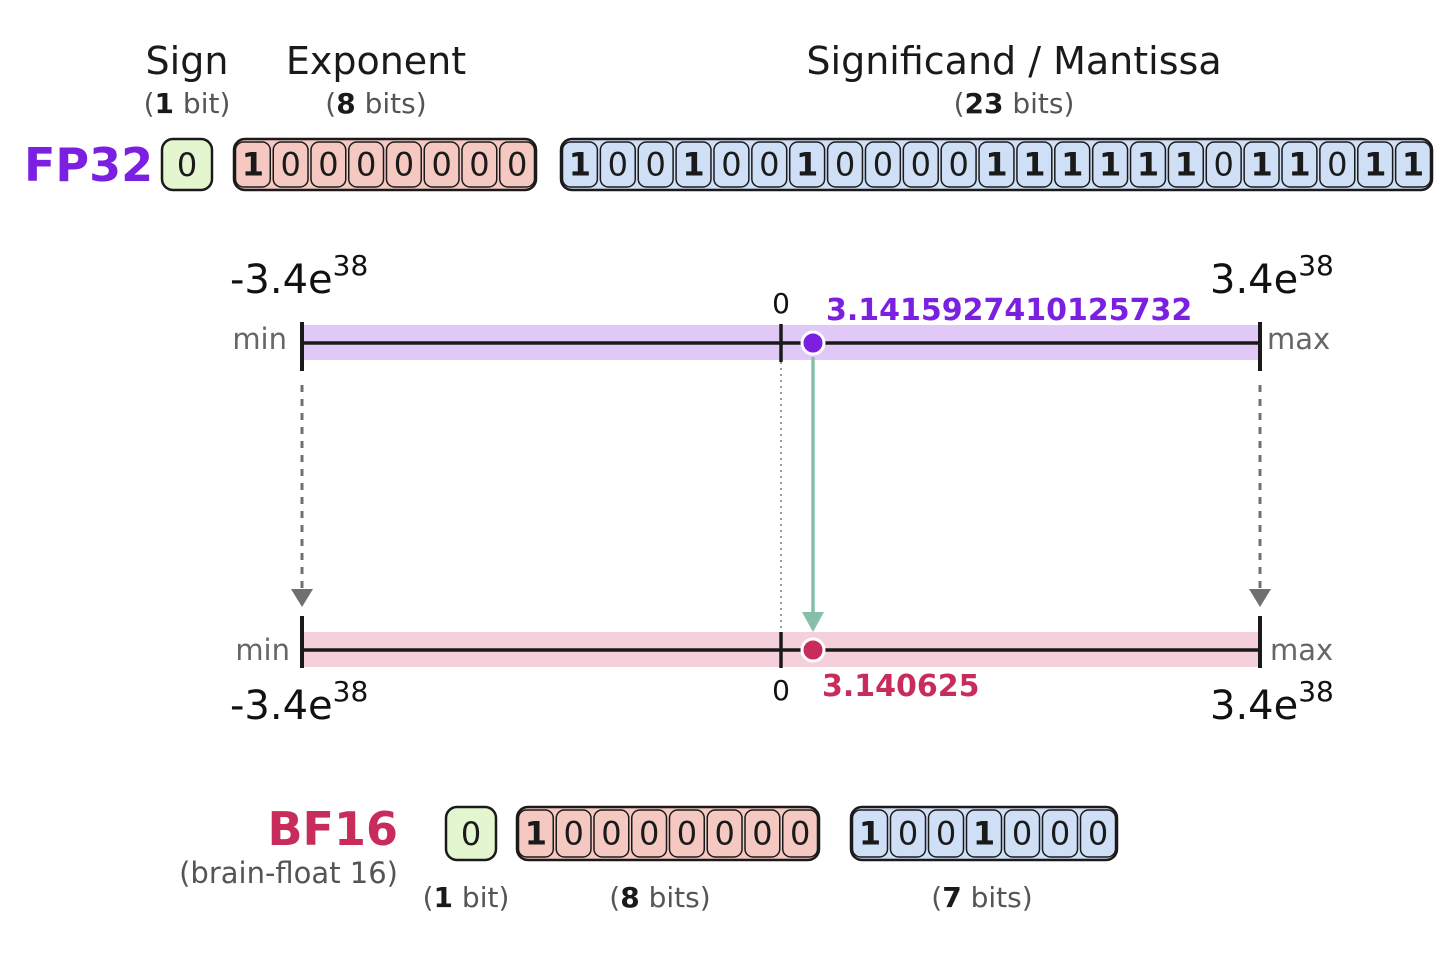  What do you see at coordinates (1298, 339) in the screenshot?
I see `fp32-max-label: max` at bounding box center [1298, 339].